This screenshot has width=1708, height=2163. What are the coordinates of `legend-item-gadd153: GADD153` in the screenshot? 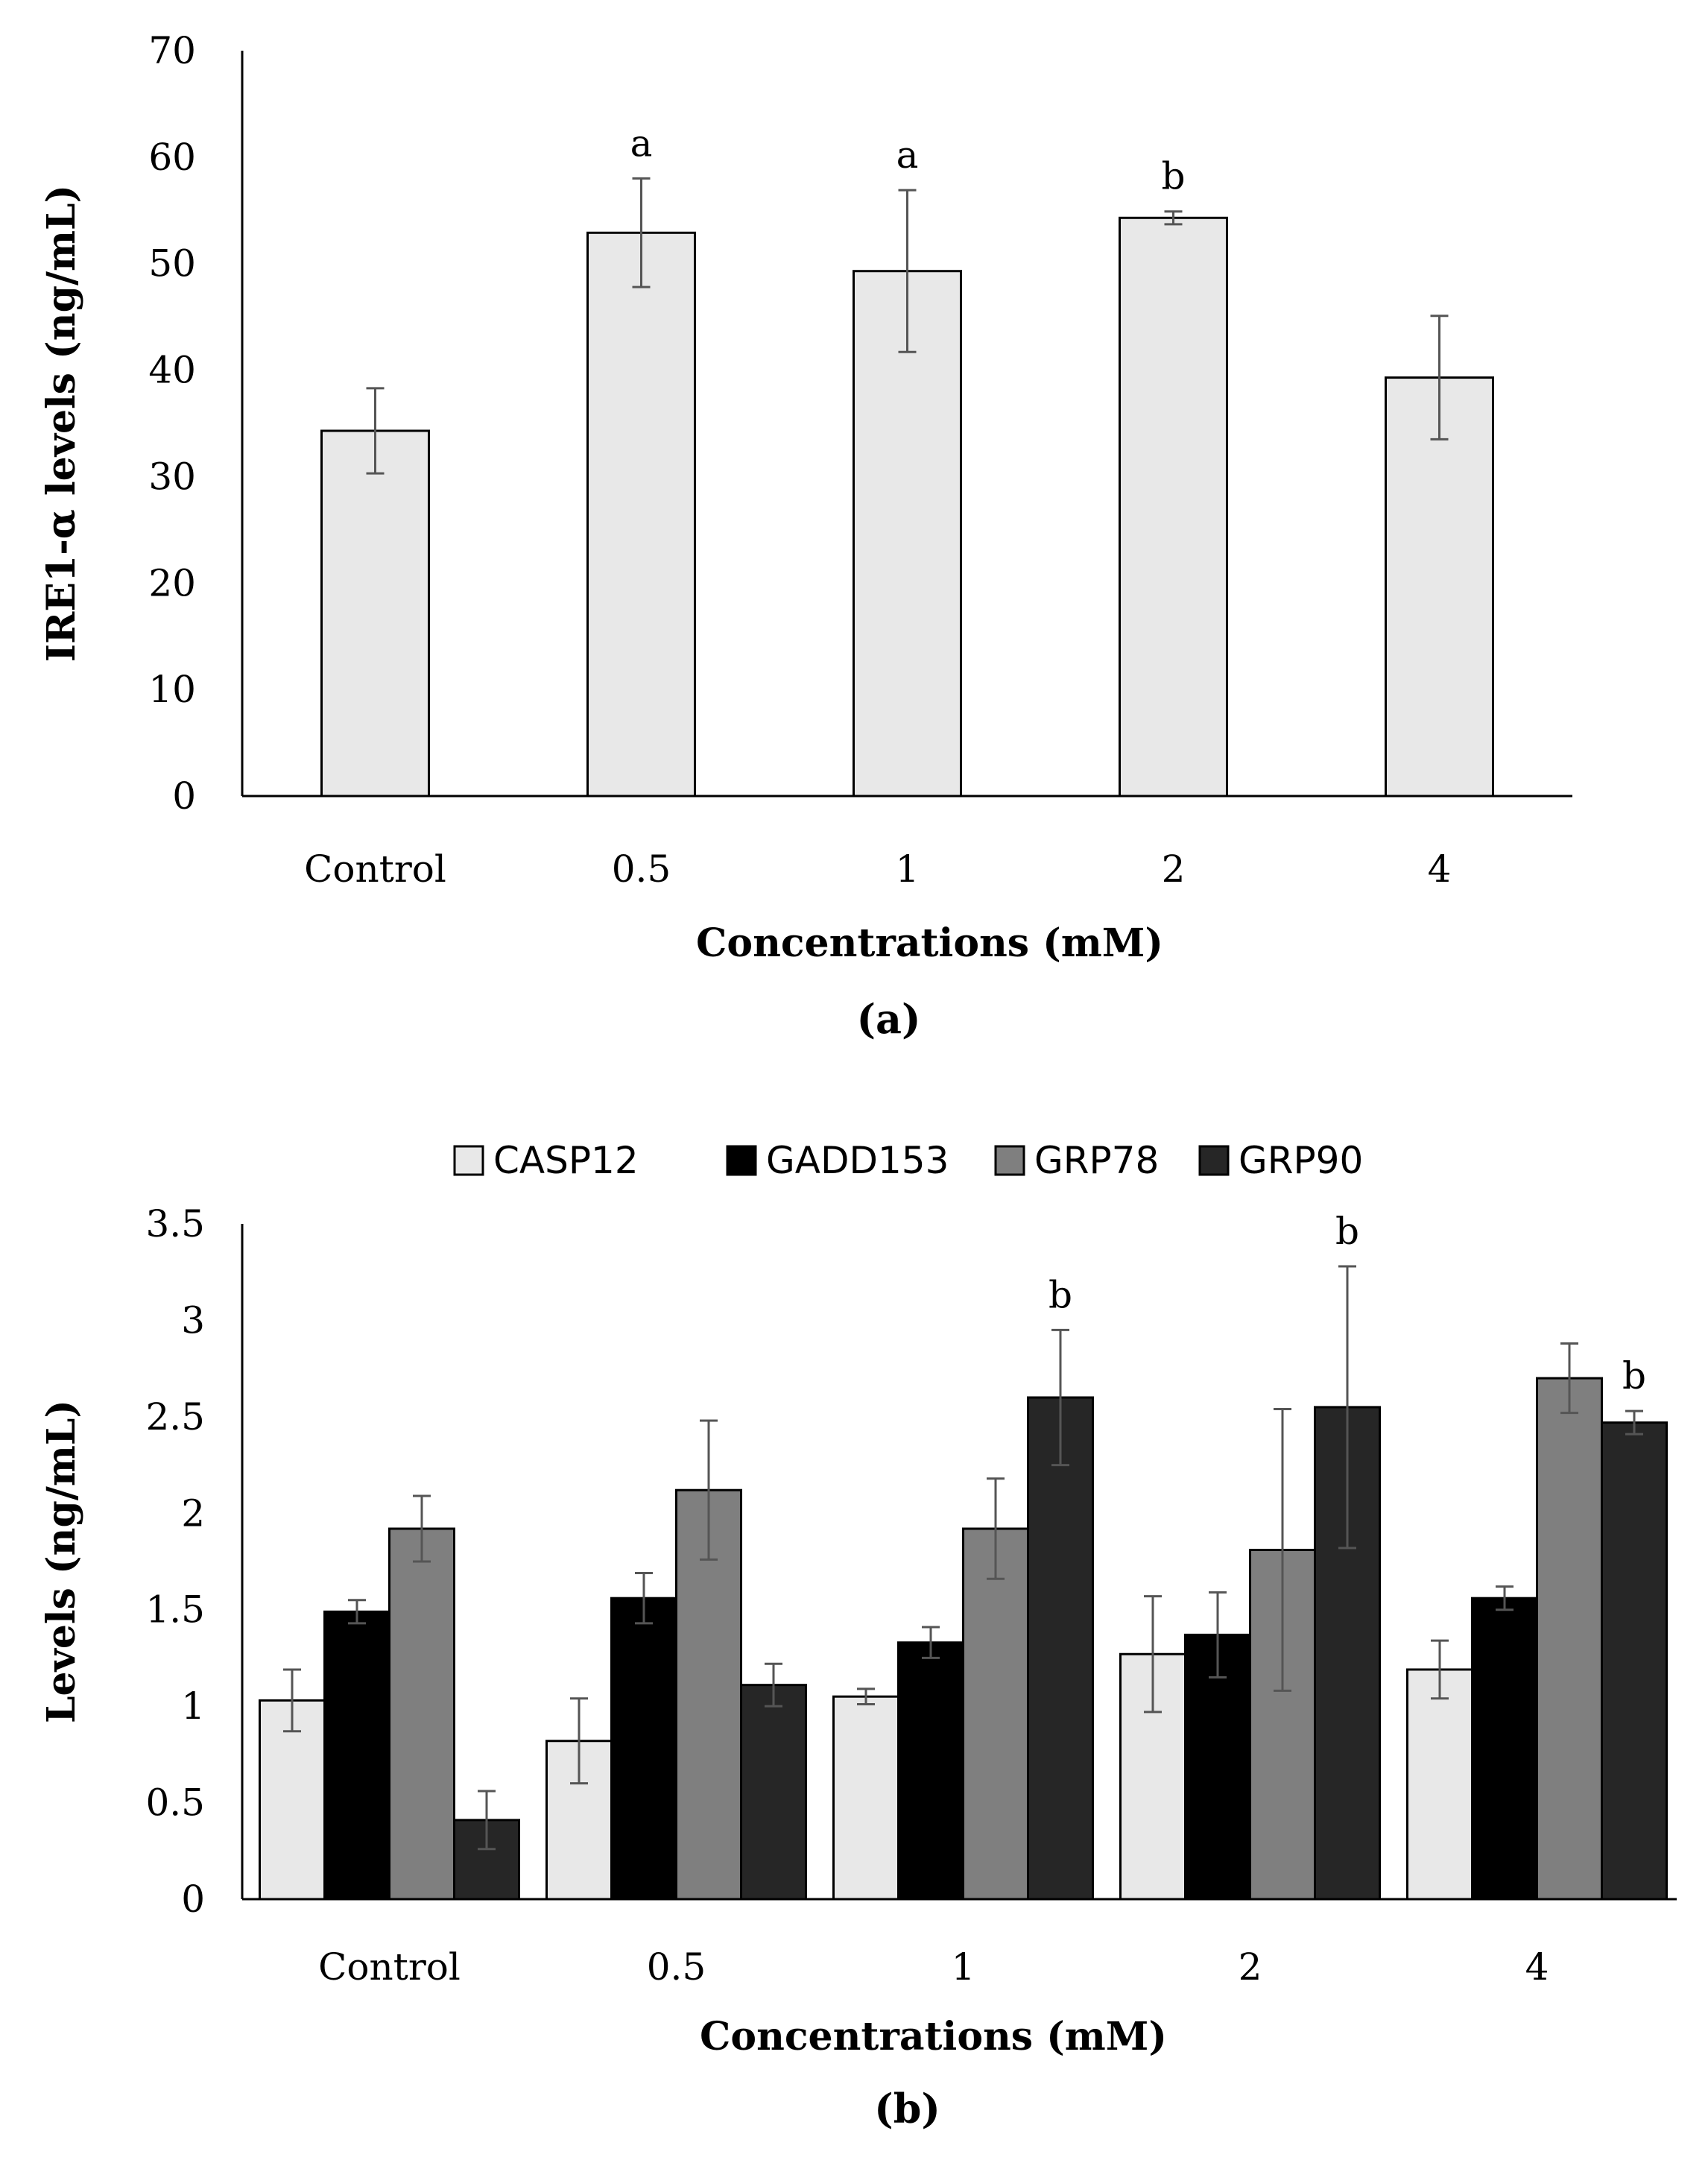 It's located at (837, 1160).